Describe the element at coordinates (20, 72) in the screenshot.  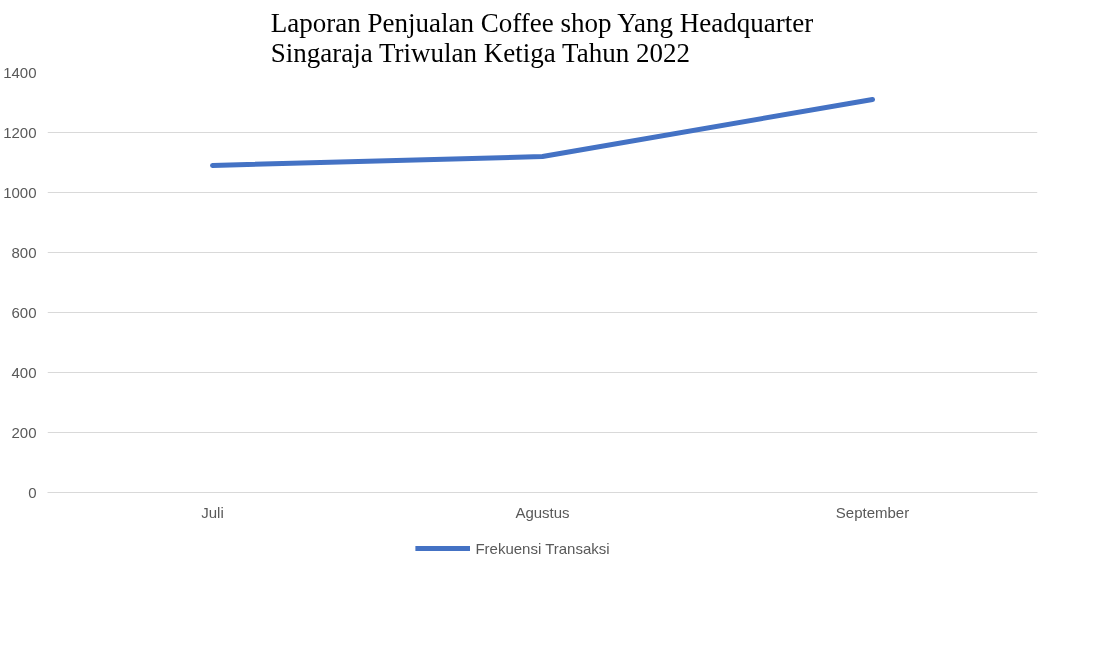
I see `y-tick-label: 1400` at that location.